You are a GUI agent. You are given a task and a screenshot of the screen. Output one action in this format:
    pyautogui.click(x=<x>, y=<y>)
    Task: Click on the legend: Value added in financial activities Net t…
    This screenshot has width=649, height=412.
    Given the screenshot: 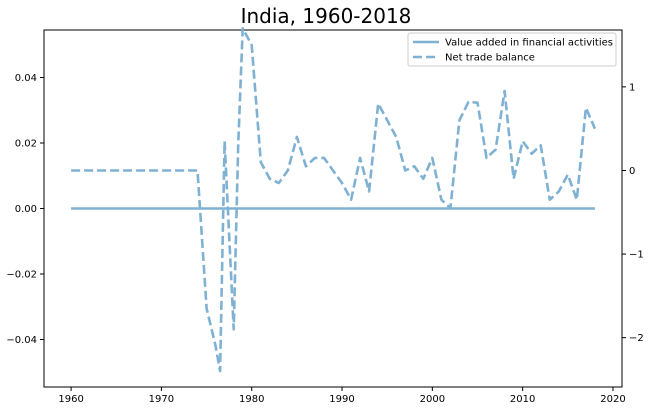 What is the action you would take?
    pyautogui.click(x=512, y=49)
    